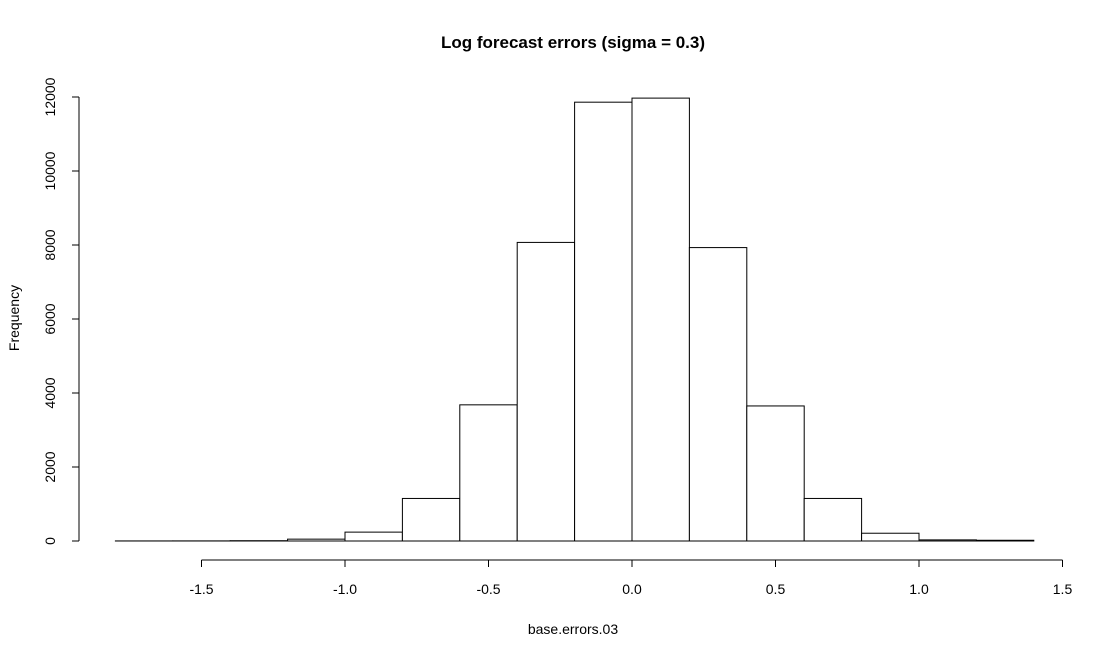 This screenshot has height=657, width=1110. I want to click on x-tick-label: 1.0, so click(919, 589).